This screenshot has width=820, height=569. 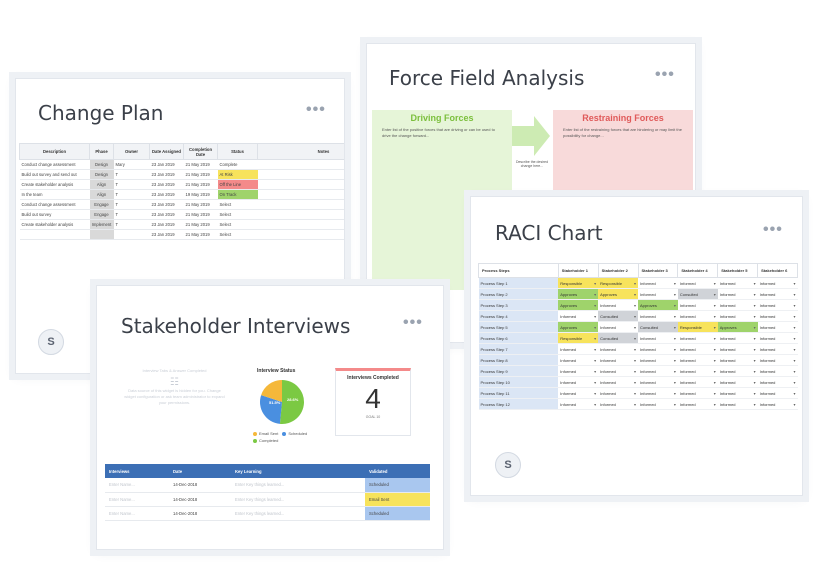 I want to click on phase-cell: Engage, so click(x=101, y=214).